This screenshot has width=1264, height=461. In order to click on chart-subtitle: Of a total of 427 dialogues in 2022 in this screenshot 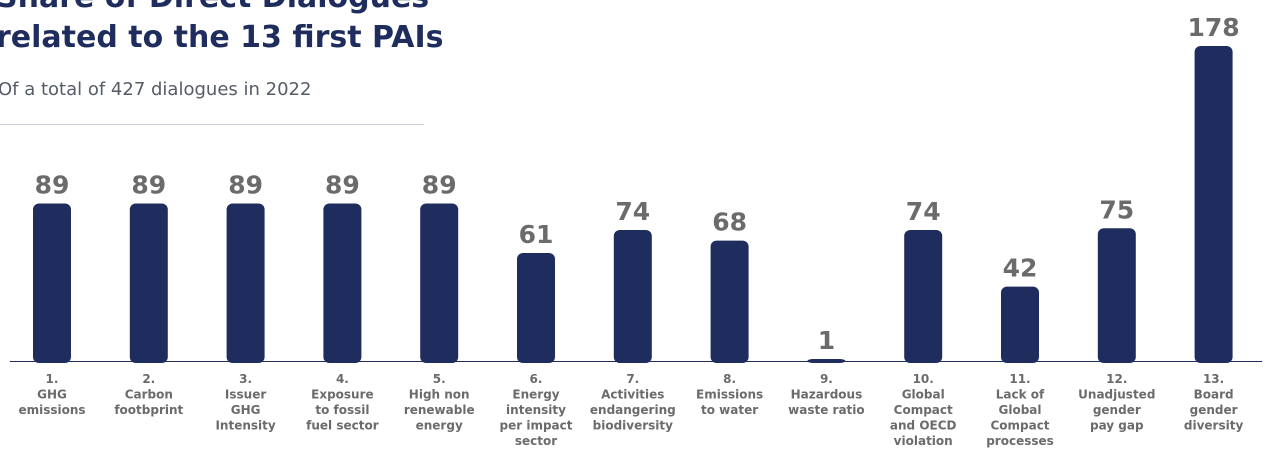, I will do `click(156, 89)`.